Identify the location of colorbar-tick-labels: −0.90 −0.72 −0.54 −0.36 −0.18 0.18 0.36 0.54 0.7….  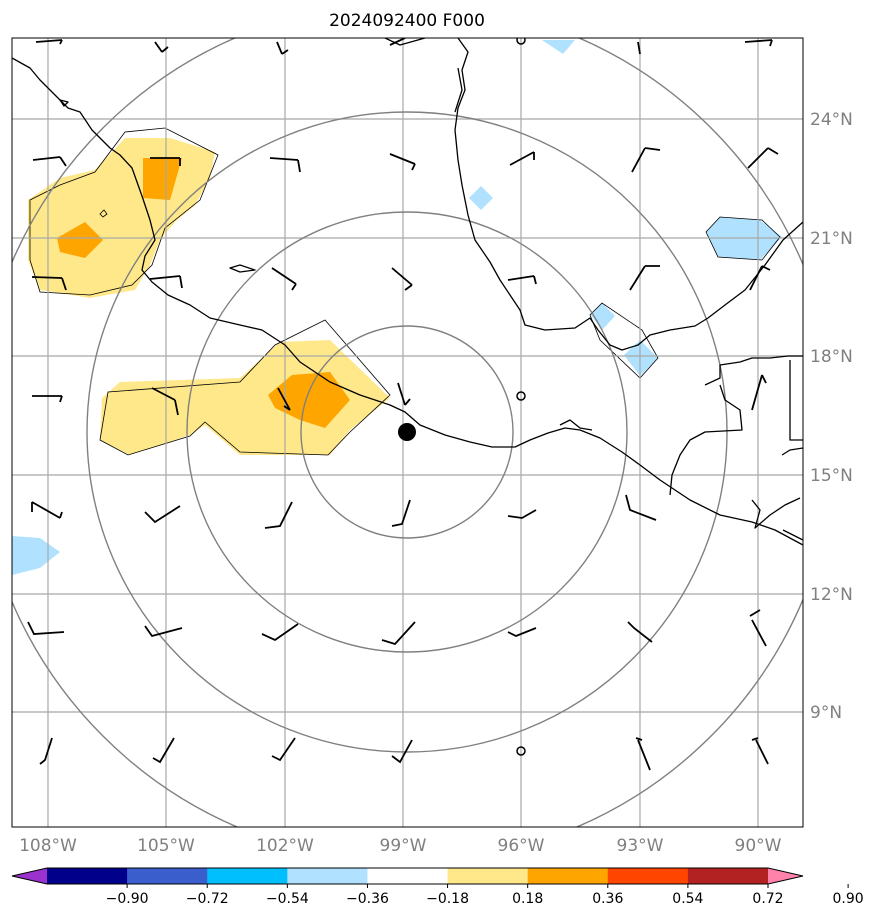
(485, 895).